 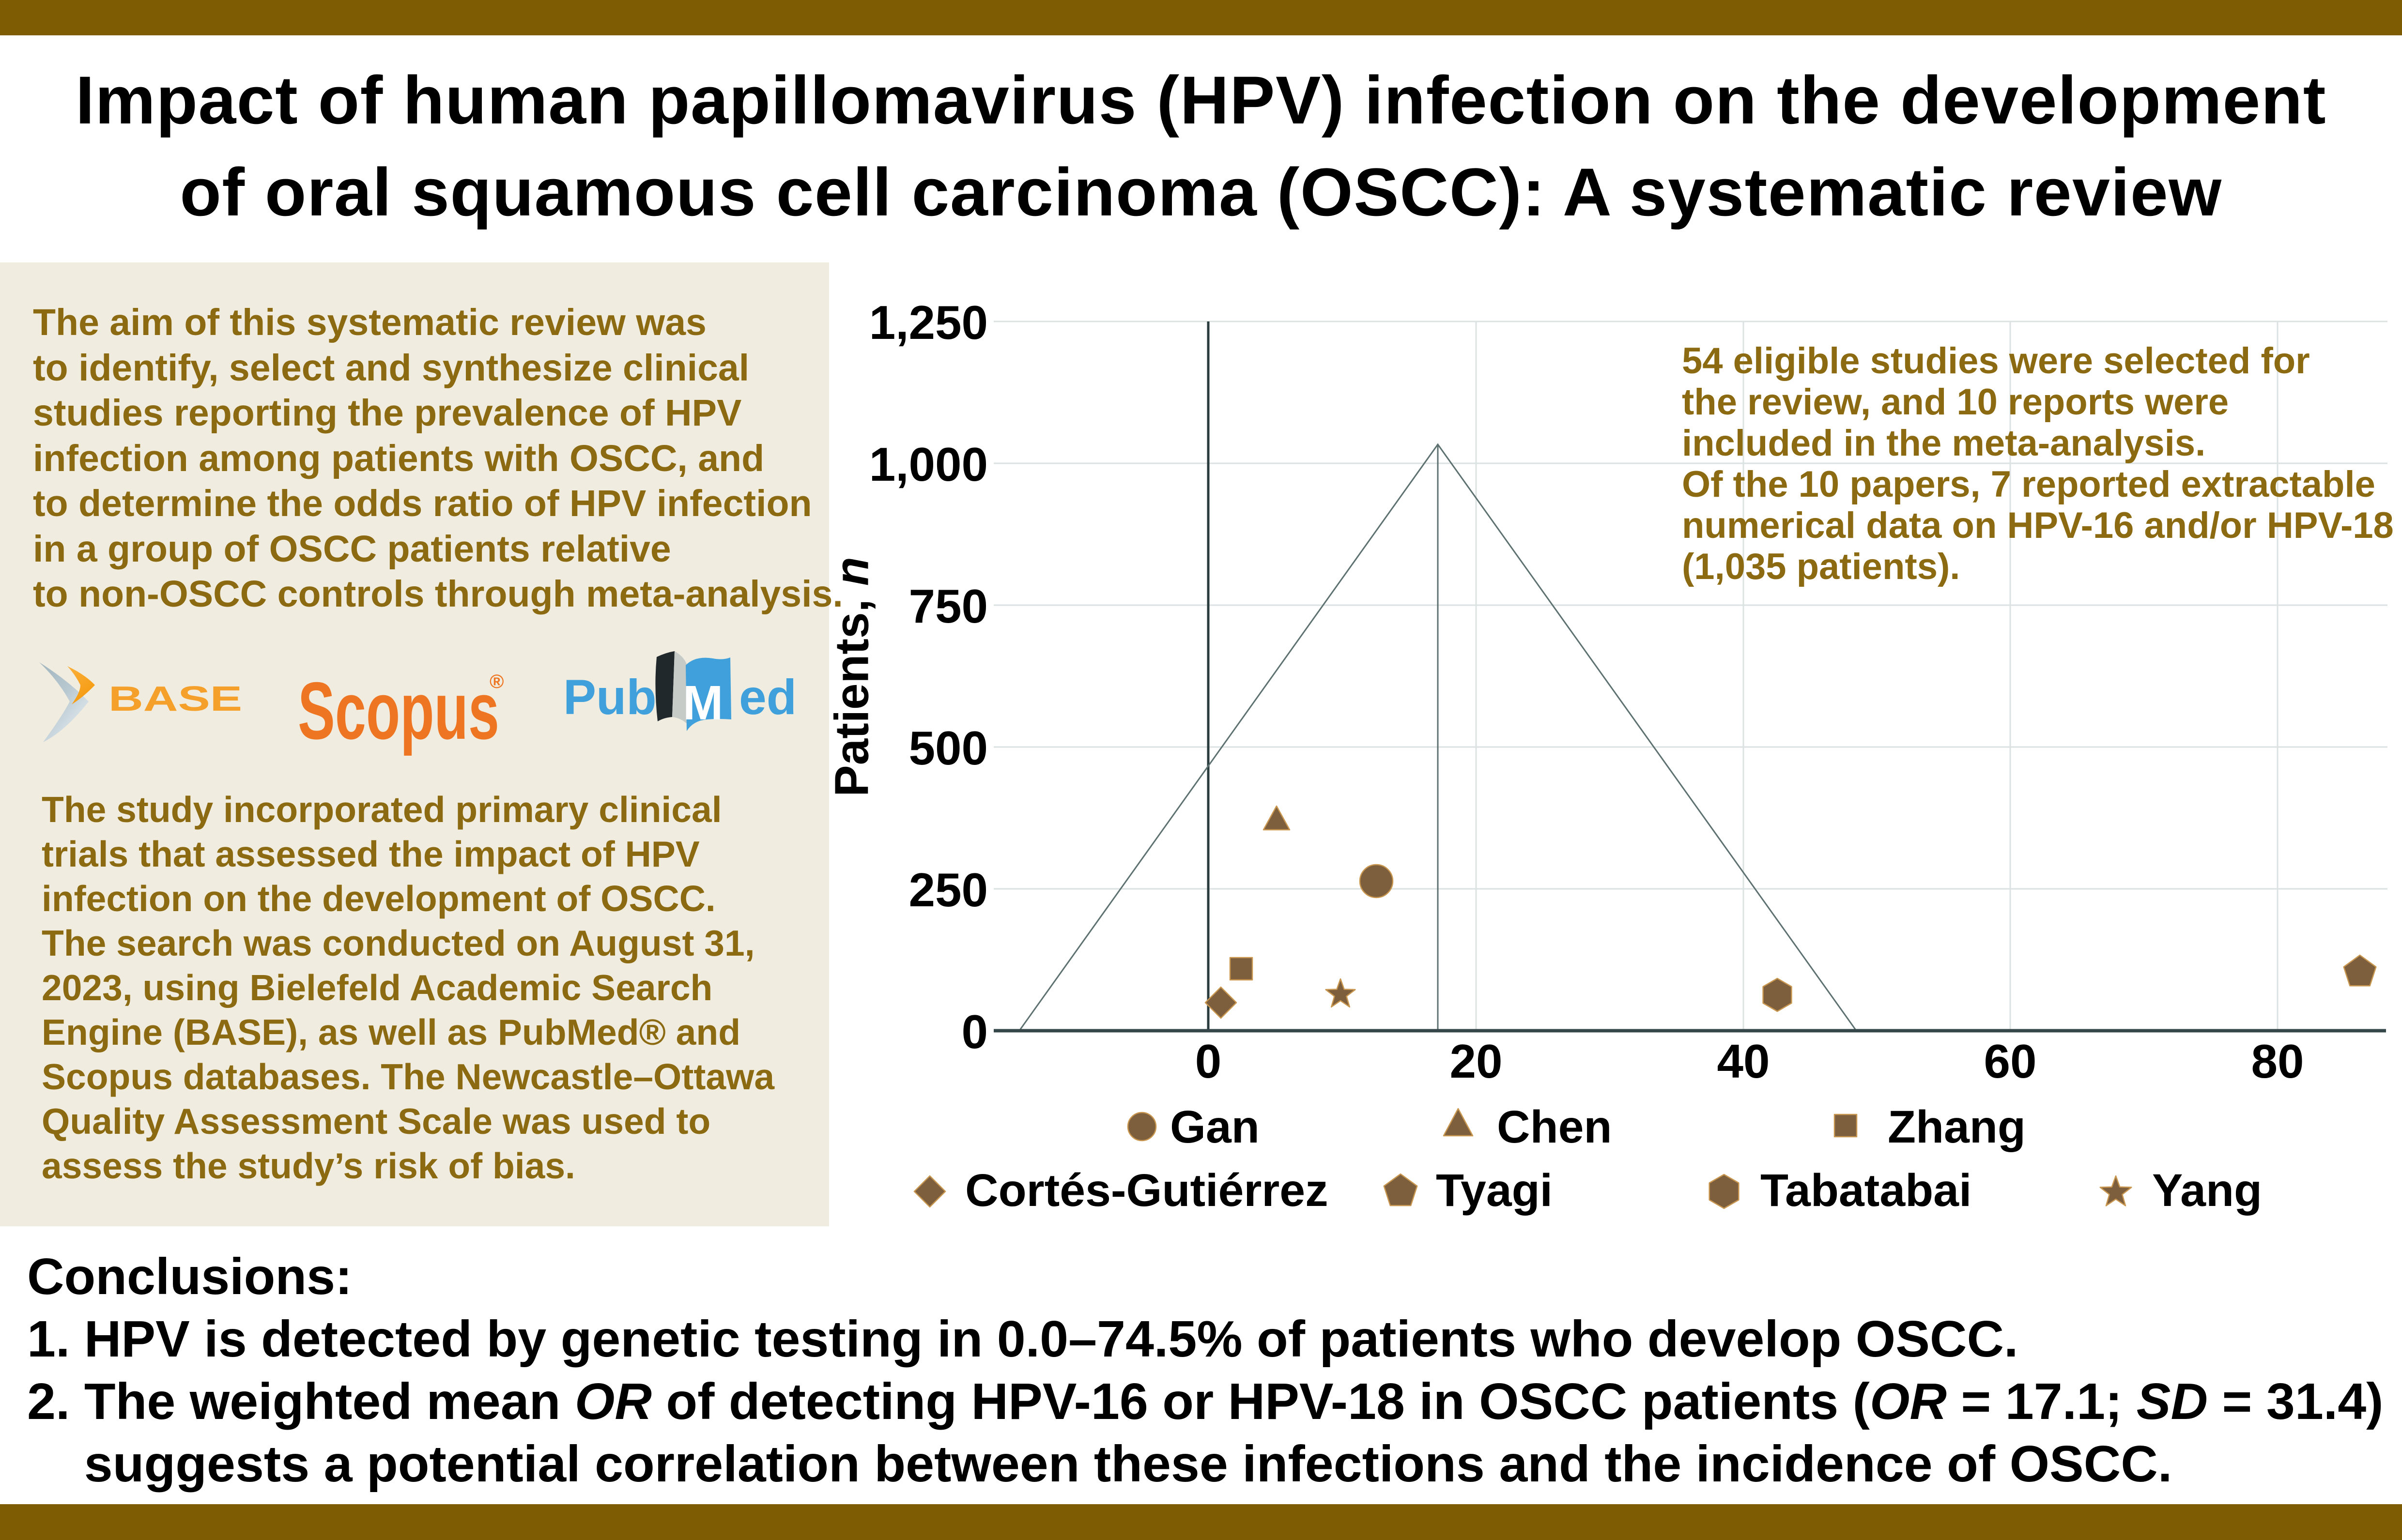 I want to click on svg-text: Scopus, so click(x=398, y=713).